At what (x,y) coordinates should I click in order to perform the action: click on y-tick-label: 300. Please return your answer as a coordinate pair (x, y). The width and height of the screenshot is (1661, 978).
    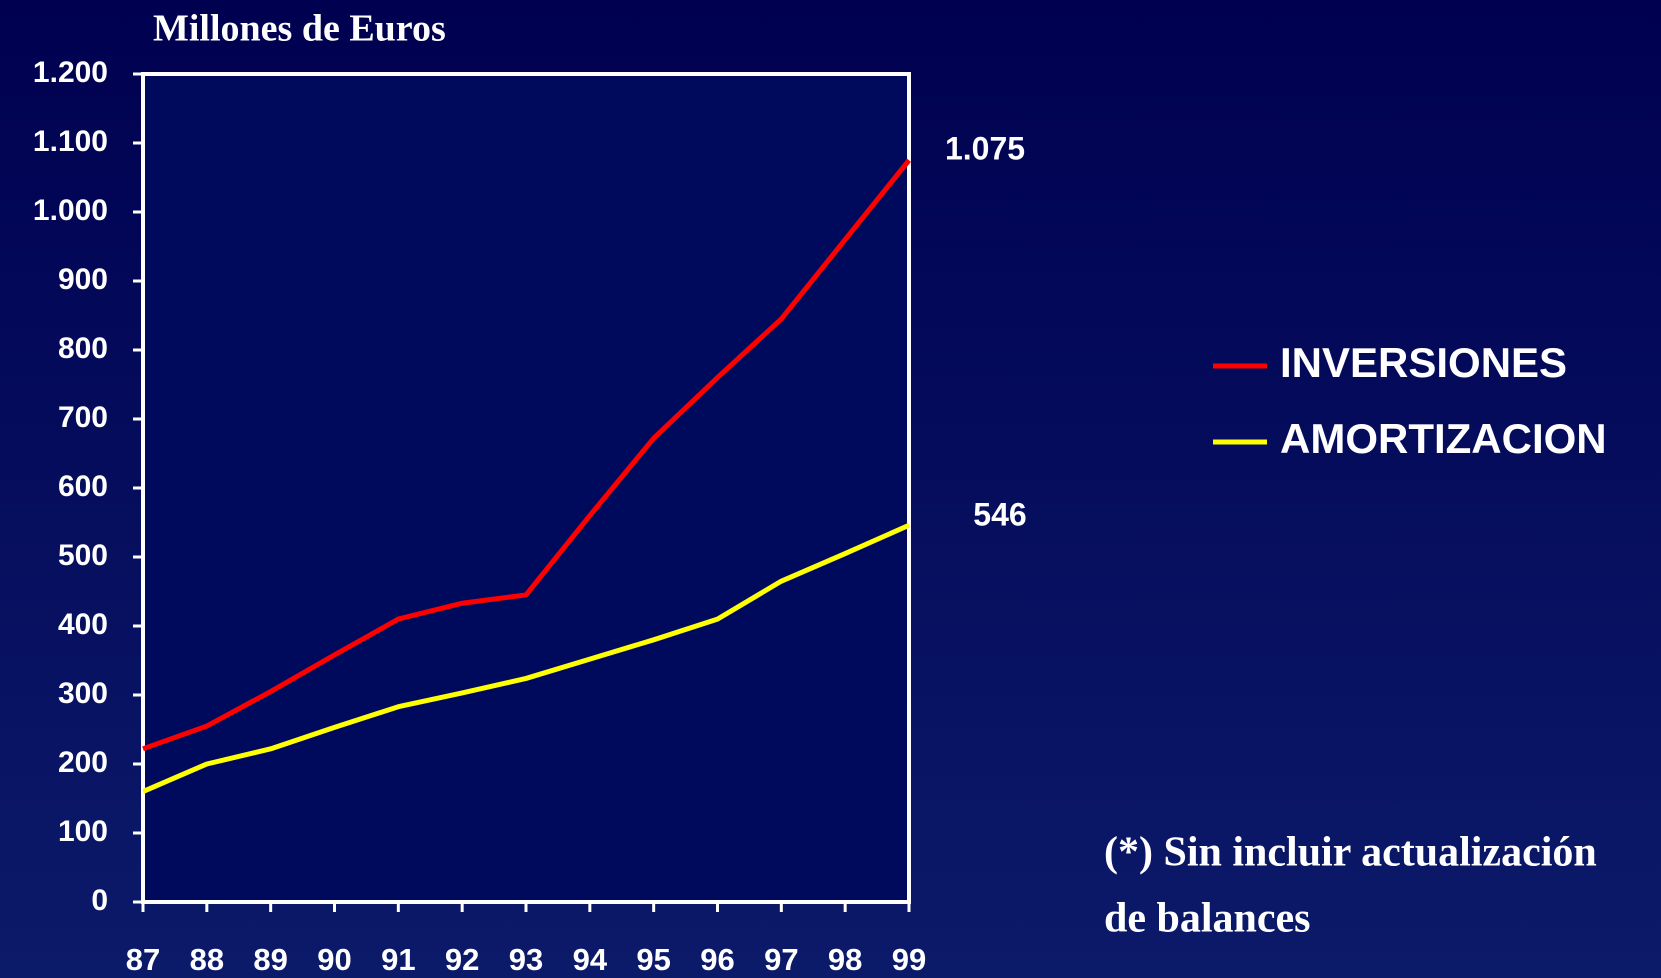
    Looking at the image, I should click on (83, 693).